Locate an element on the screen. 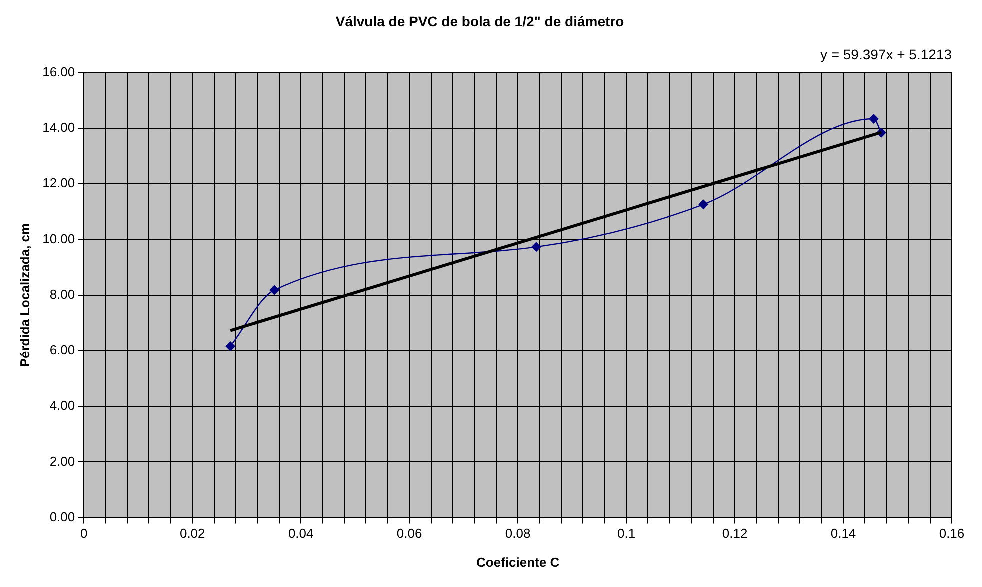 The height and width of the screenshot is (587, 982). y-tick-label: 2.00 is located at coordinates (63, 461).